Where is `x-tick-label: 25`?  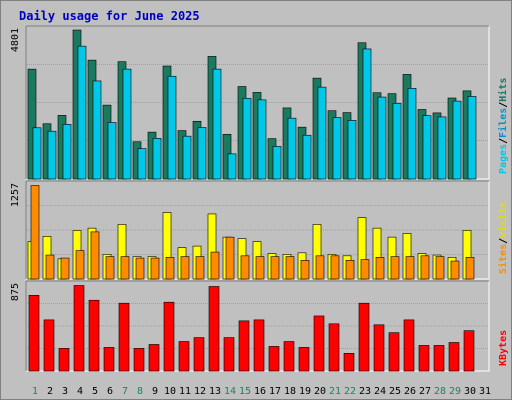 x-tick-label: 25 is located at coordinates (395, 391).